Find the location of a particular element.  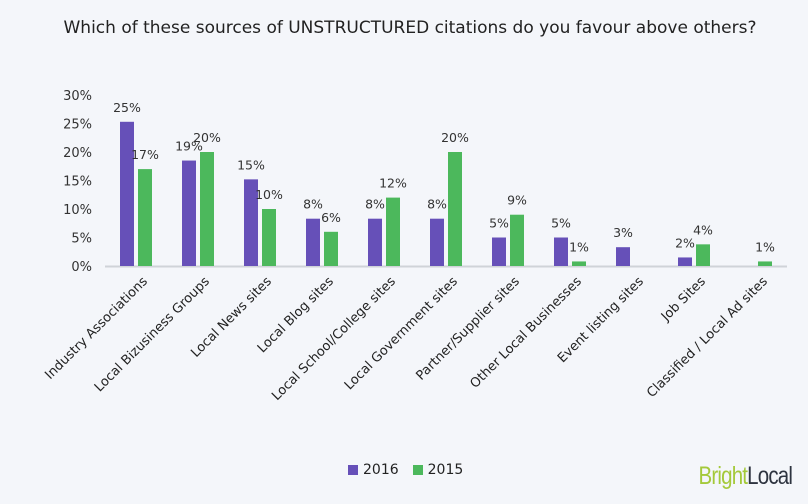

y-tick-label: 0% is located at coordinates (81, 267).